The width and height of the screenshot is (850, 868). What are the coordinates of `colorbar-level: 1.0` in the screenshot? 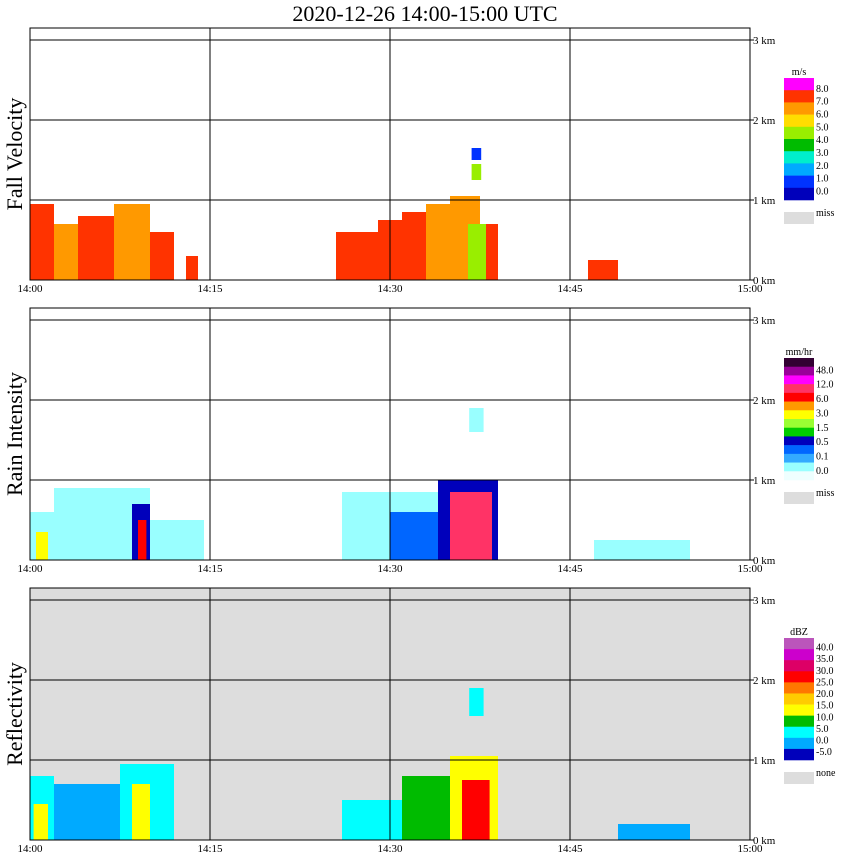 It's located at (822, 179).